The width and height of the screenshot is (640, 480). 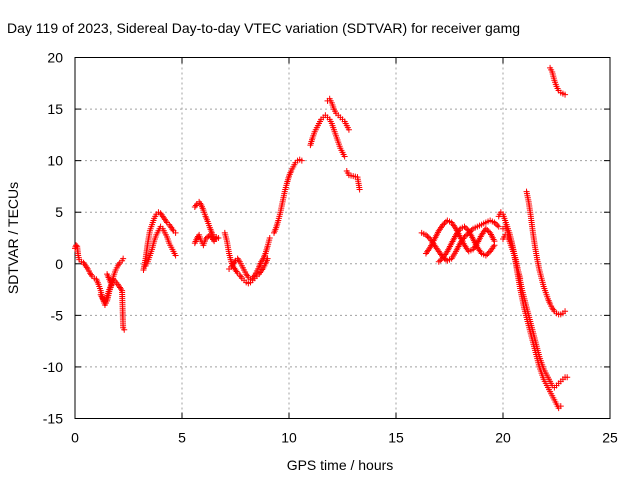 What do you see at coordinates (53, 419) in the screenshot?
I see `y-tick-label: -15` at bounding box center [53, 419].